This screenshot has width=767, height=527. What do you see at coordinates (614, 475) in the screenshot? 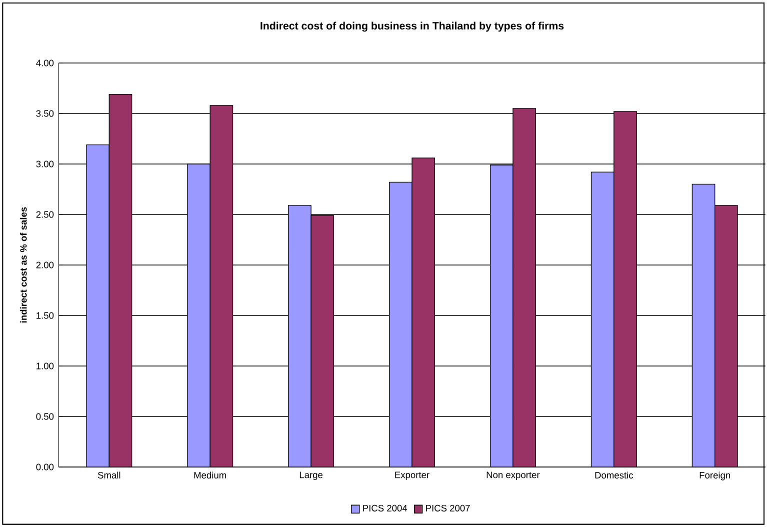
I see `x-tick-label: Domestic` at bounding box center [614, 475].